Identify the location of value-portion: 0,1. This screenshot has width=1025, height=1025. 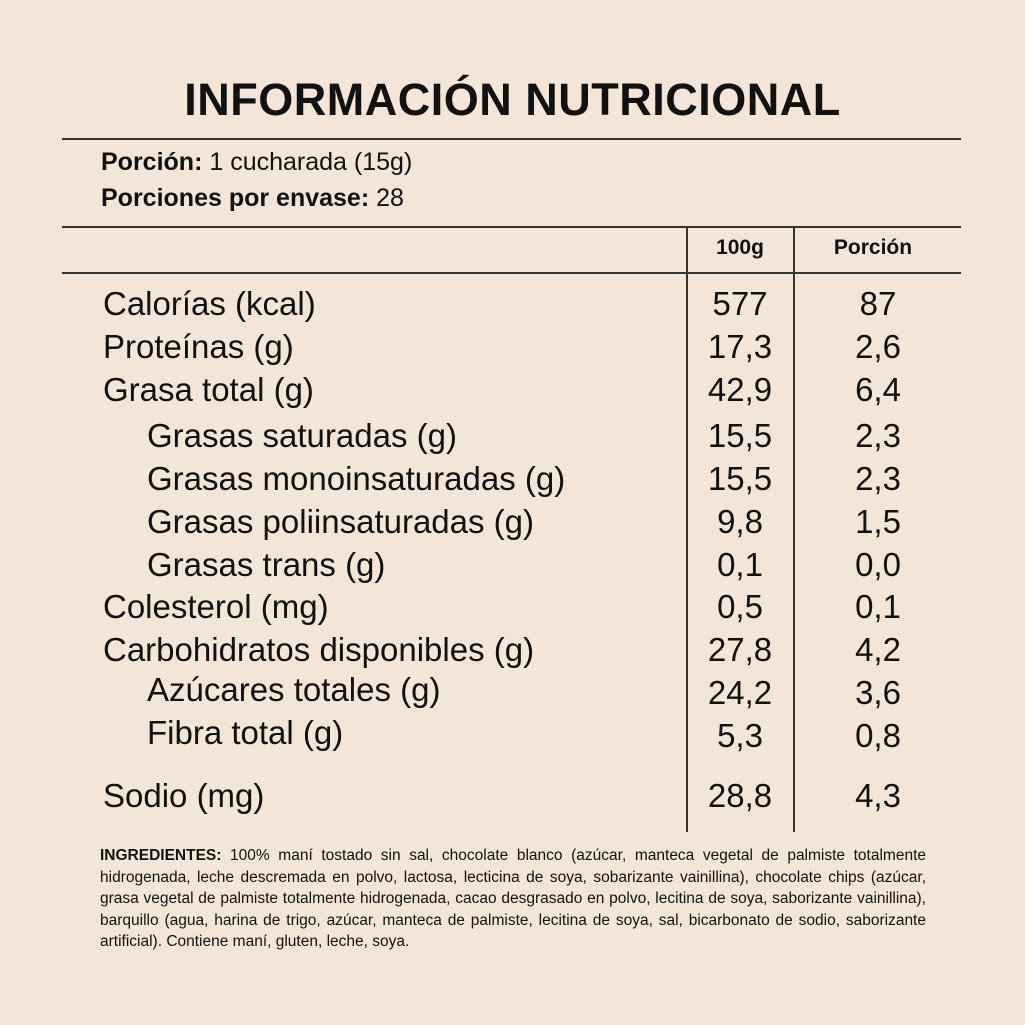
(878, 606).